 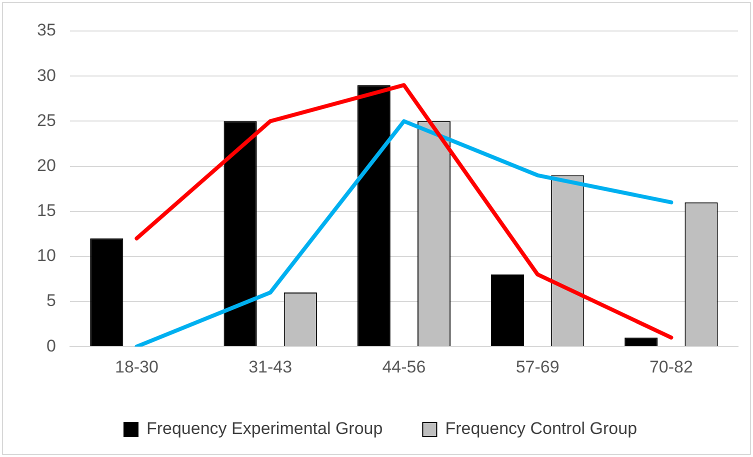 I want to click on x-tick-label: 70-82, so click(x=671, y=366).